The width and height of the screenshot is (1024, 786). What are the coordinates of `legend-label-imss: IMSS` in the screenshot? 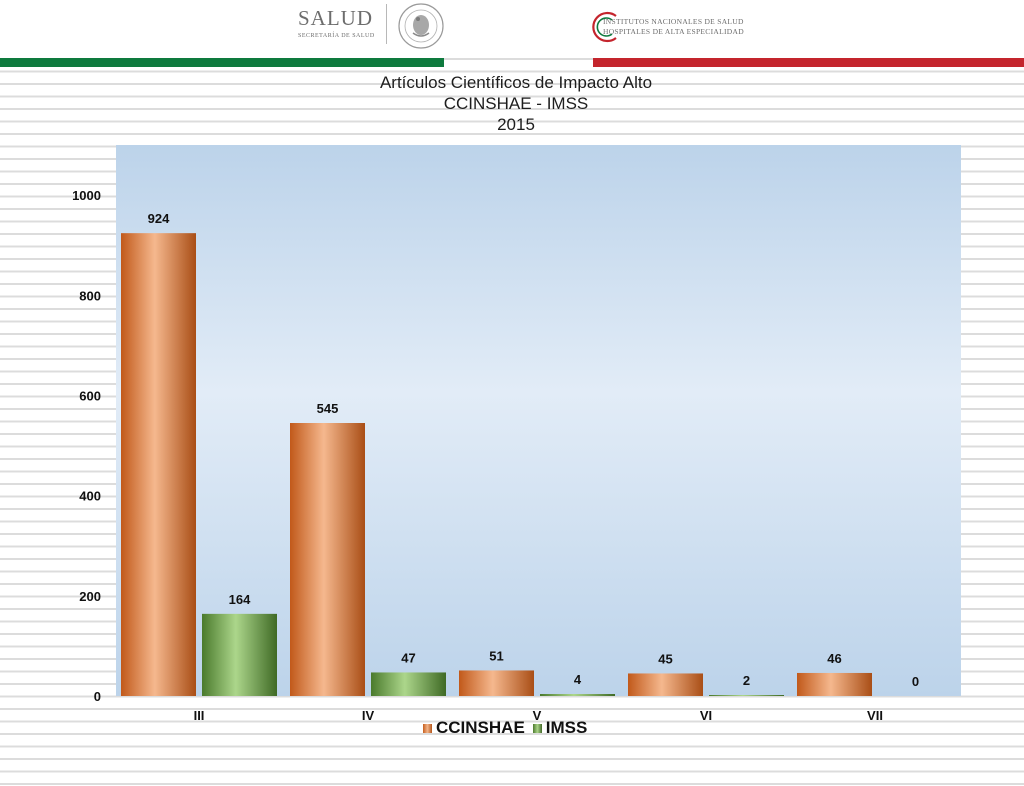 It's located at (567, 728).